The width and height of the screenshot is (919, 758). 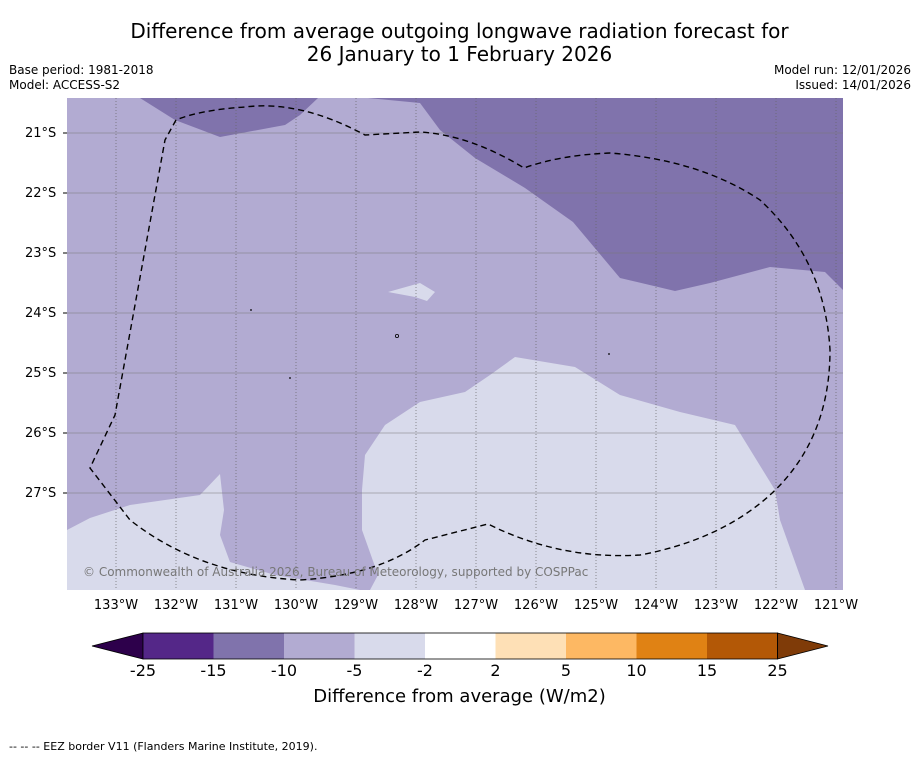 What do you see at coordinates (213, 670) in the screenshot?
I see `colorbar-label-minus15: -15` at bounding box center [213, 670].